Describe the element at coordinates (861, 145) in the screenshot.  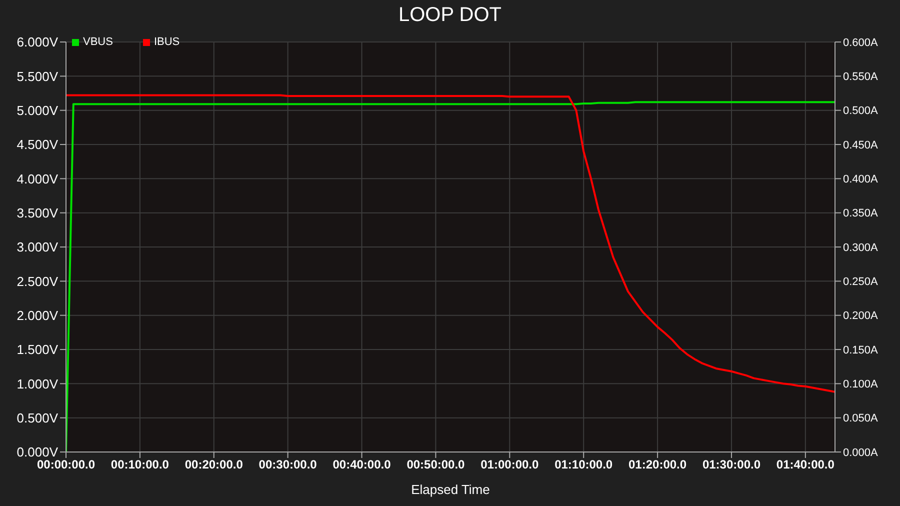
I see `y2-tick-label: 0.450A` at that location.